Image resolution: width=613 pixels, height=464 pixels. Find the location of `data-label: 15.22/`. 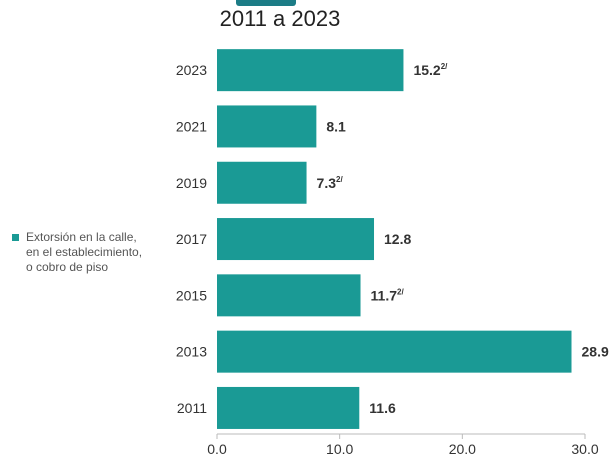

data-label: 15.22/ is located at coordinates (430, 70).